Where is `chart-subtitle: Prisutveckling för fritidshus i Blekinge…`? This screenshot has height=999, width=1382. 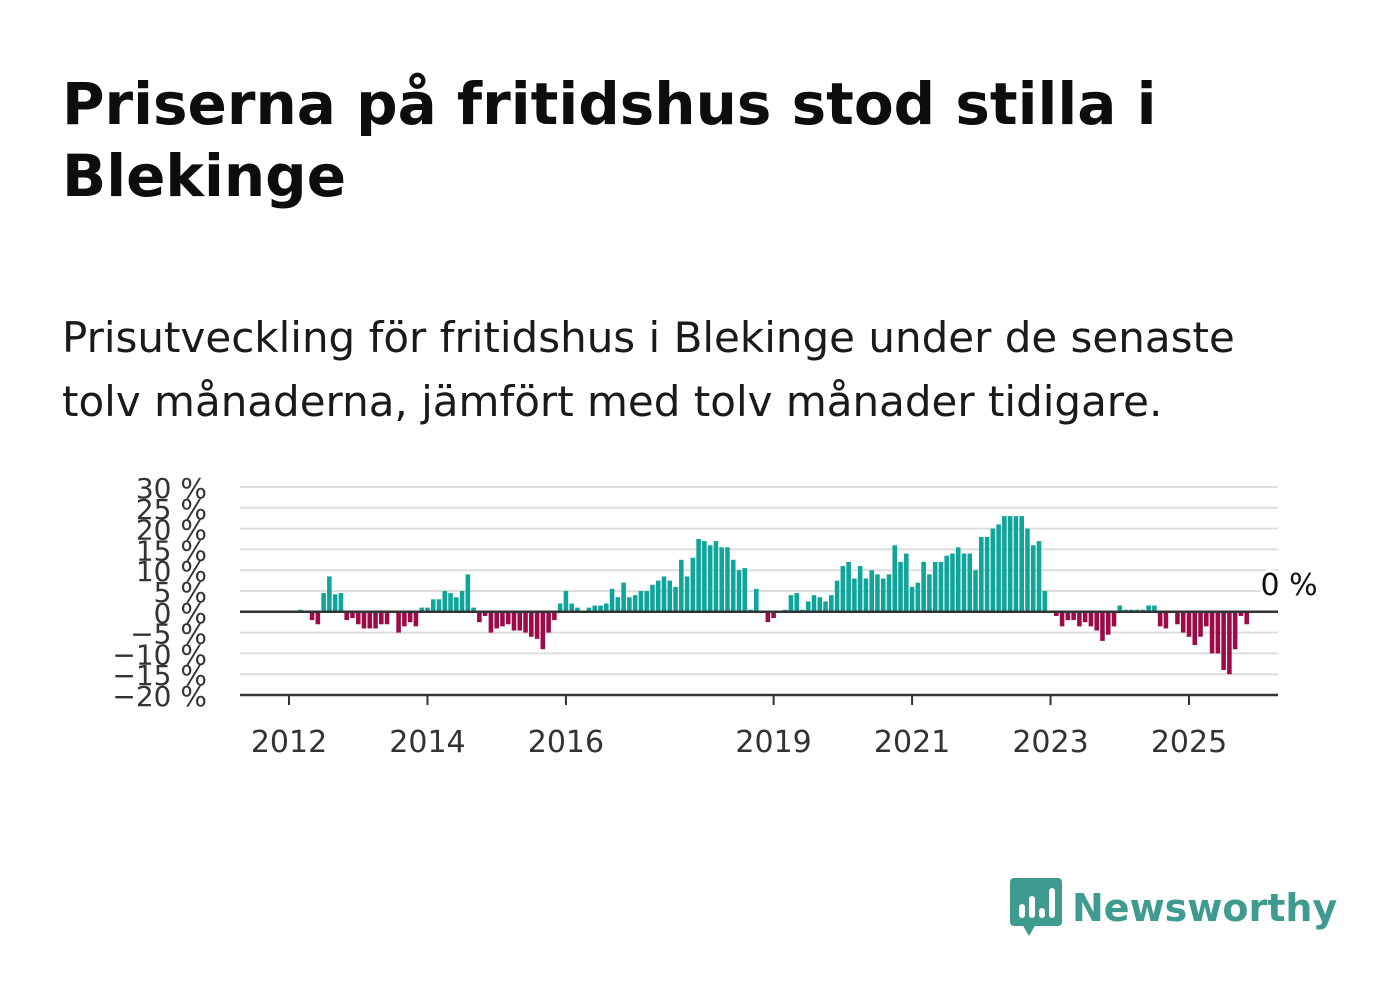 chart-subtitle: Prisutveckling för fritidshus i Blekinge… is located at coordinates (648, 369).